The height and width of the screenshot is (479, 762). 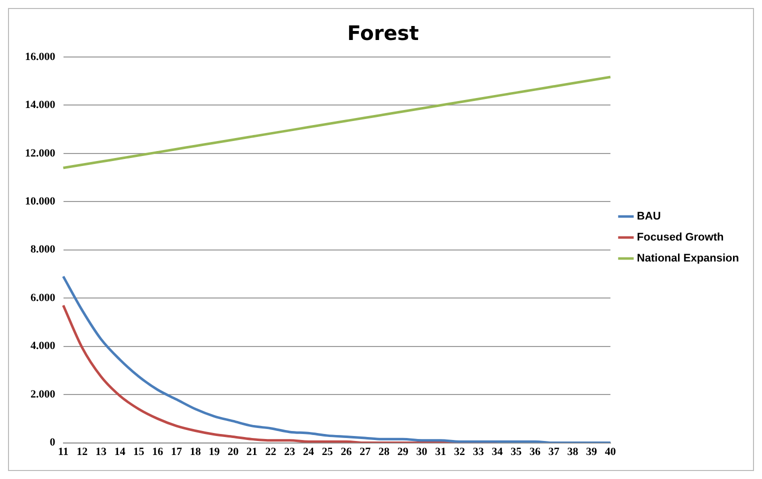 What do you see at coordinates (43, 298) in the screenshot?
I see `y-tick-label: 6.000` at bounding box center [43, 298].